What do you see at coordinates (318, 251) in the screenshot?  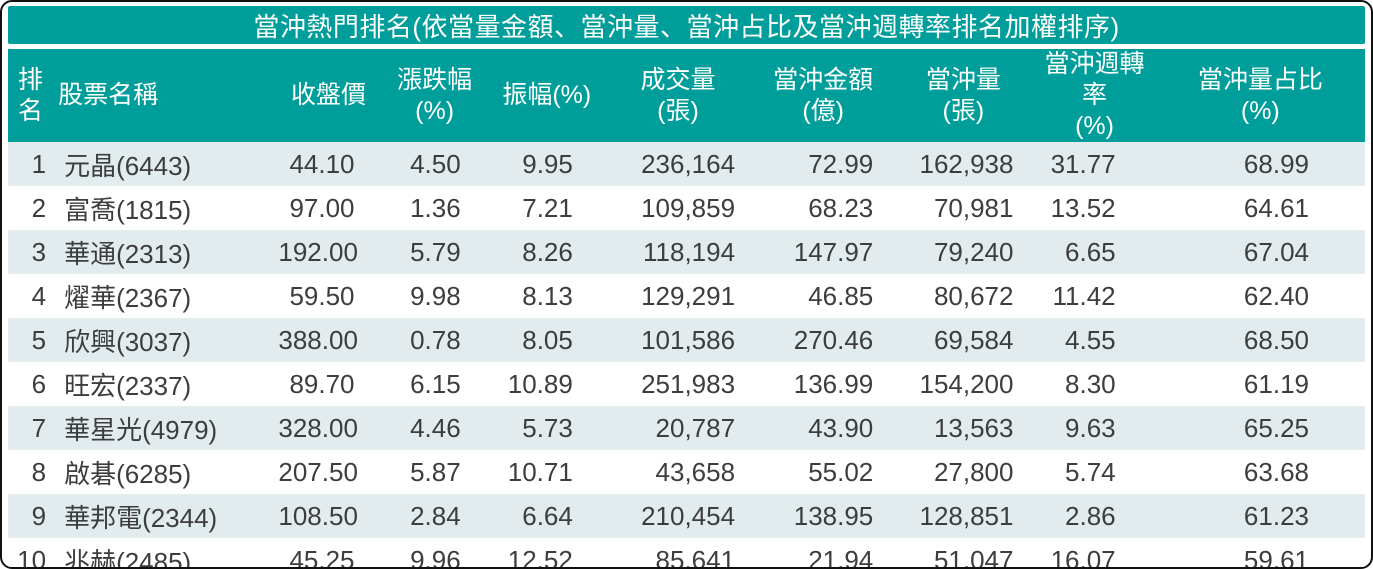 I see `cell-close: 192.00` at bounding box center [318, 251].